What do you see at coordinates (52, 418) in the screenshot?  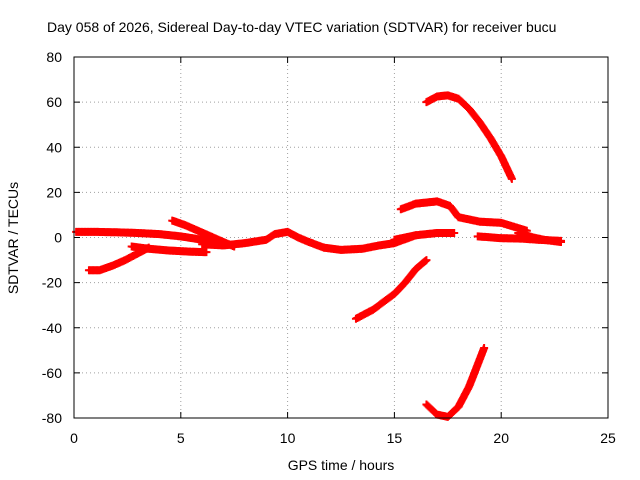 I see `y-tick-label: -80` at bounding box center [52, 418].